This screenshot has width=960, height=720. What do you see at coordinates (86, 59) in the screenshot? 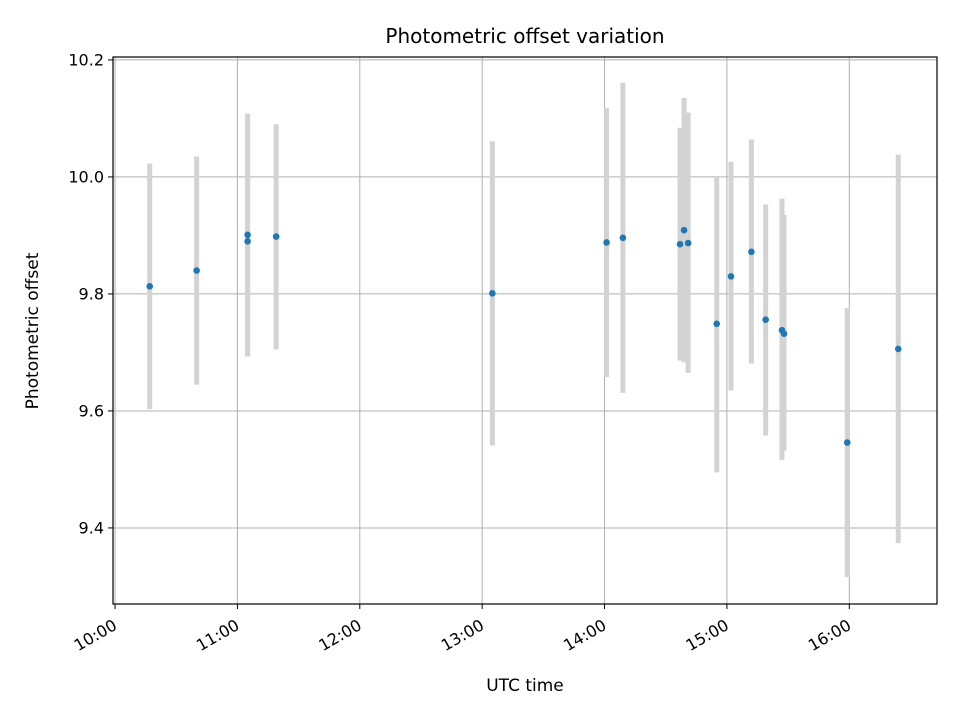
I see `y-tick-label: 10.2` at bounding box center [86, 59].